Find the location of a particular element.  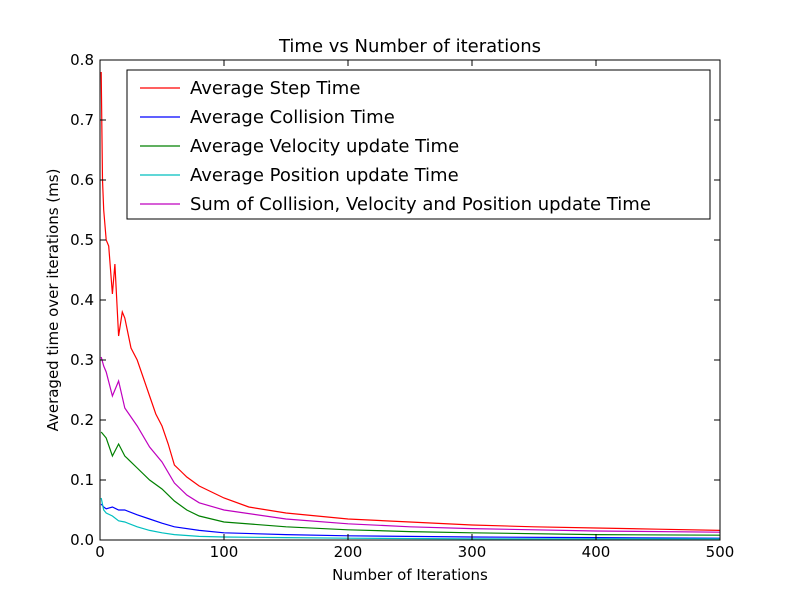

y-tick-label: 0.4 is located at coordinates (82, 300).